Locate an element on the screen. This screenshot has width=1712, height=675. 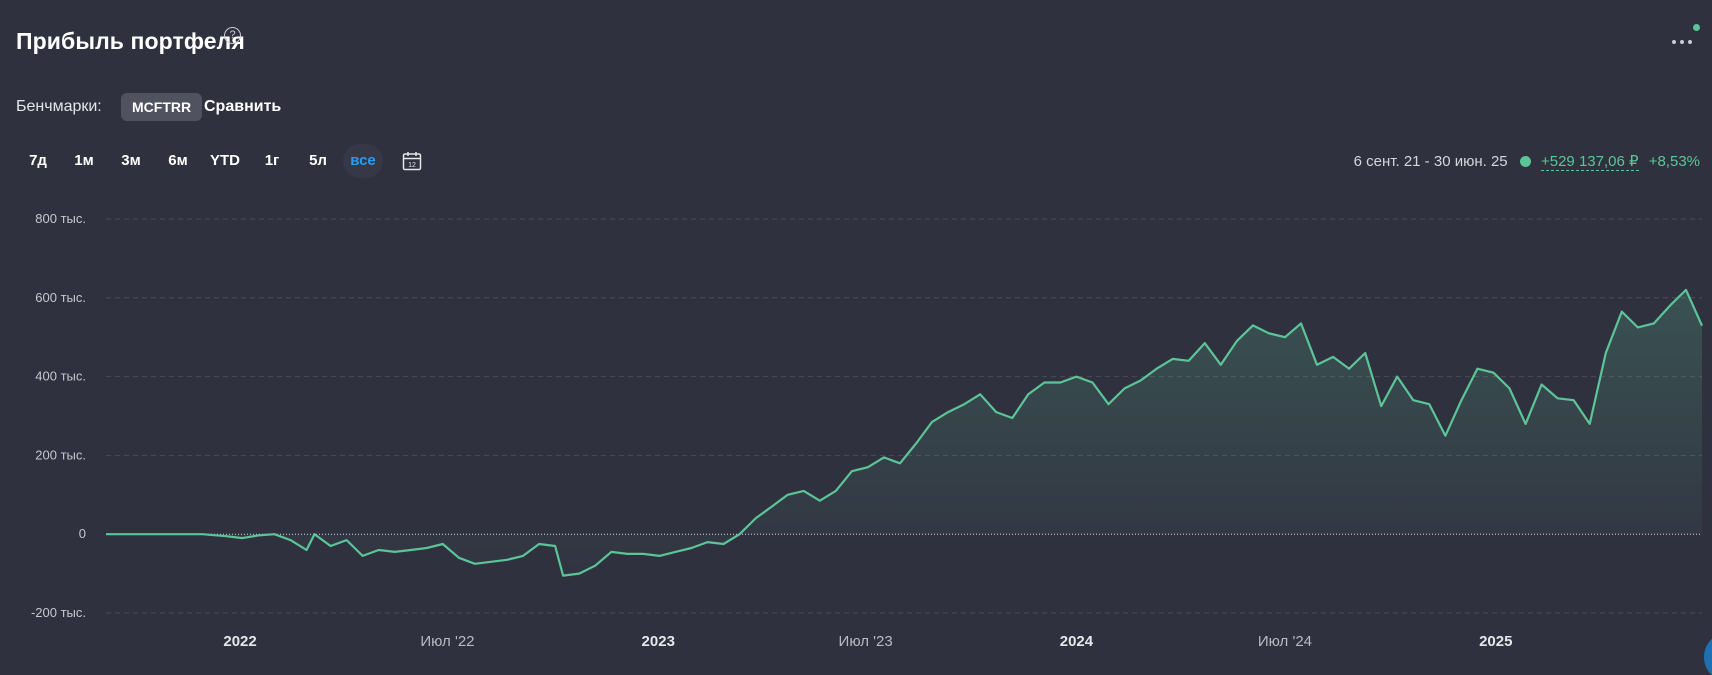
range-profit-percent: +8,53% is located at coordinates (1674, 161).